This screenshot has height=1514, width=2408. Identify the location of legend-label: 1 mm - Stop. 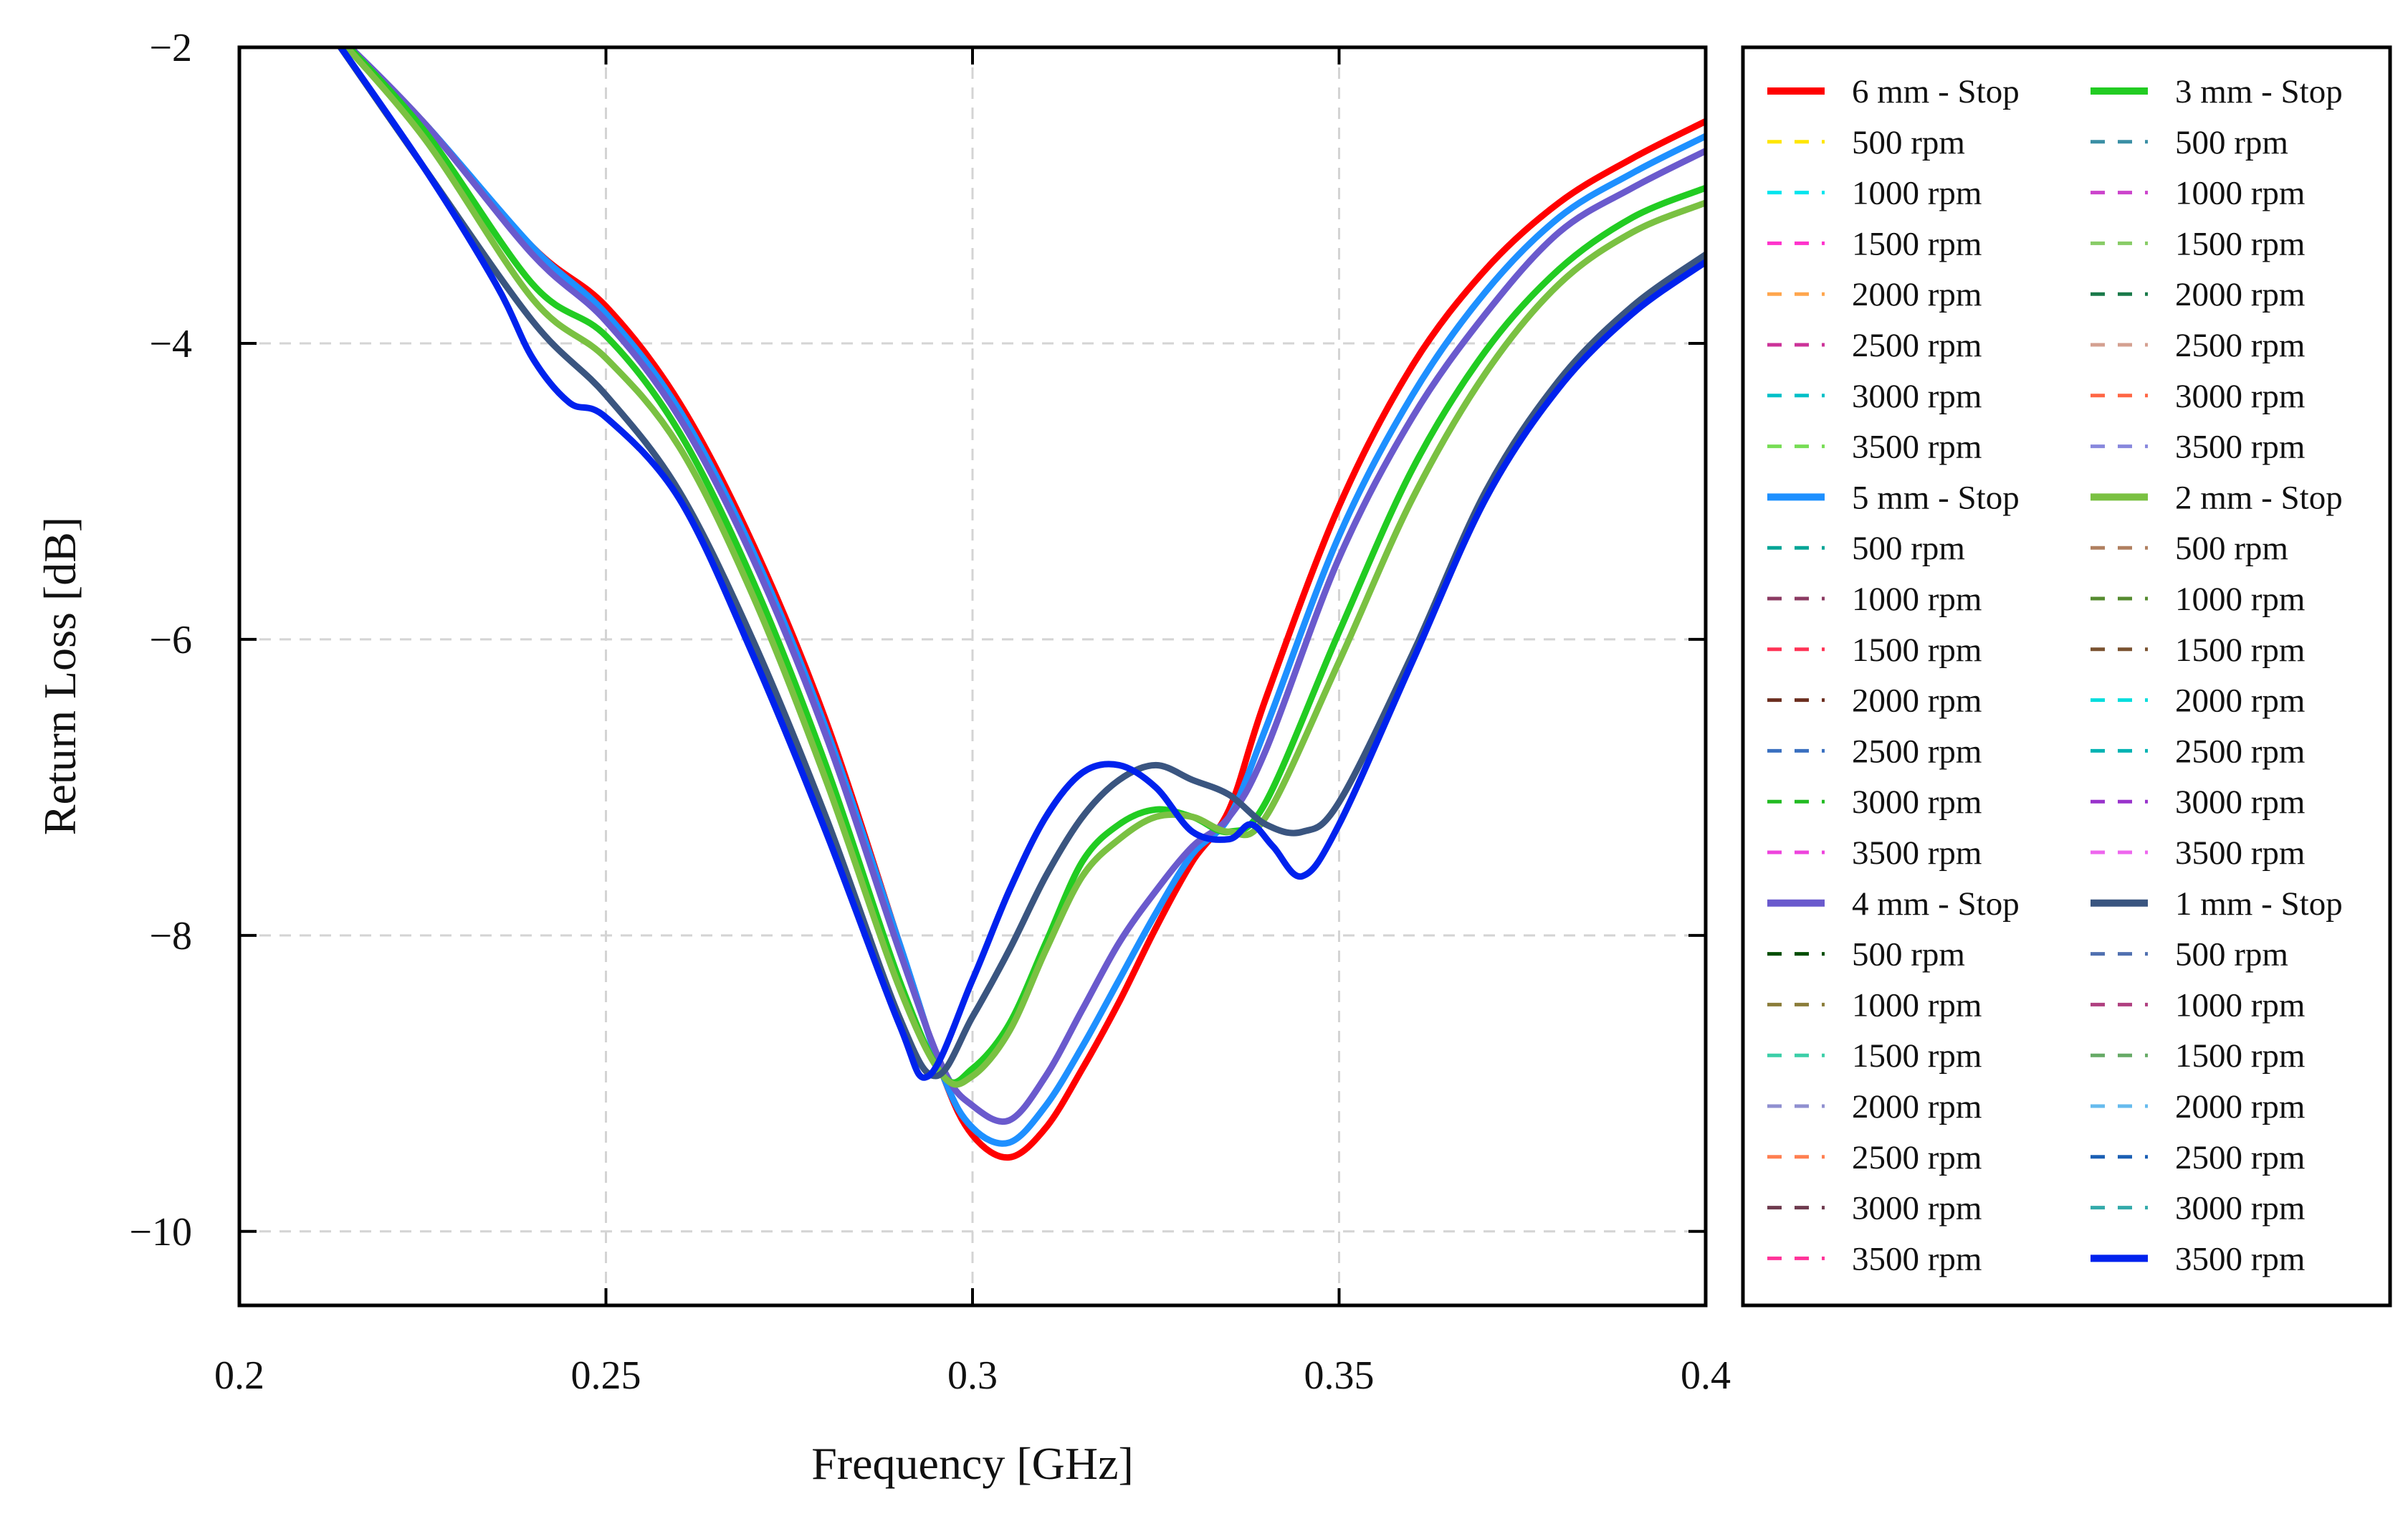
(2259, 904).